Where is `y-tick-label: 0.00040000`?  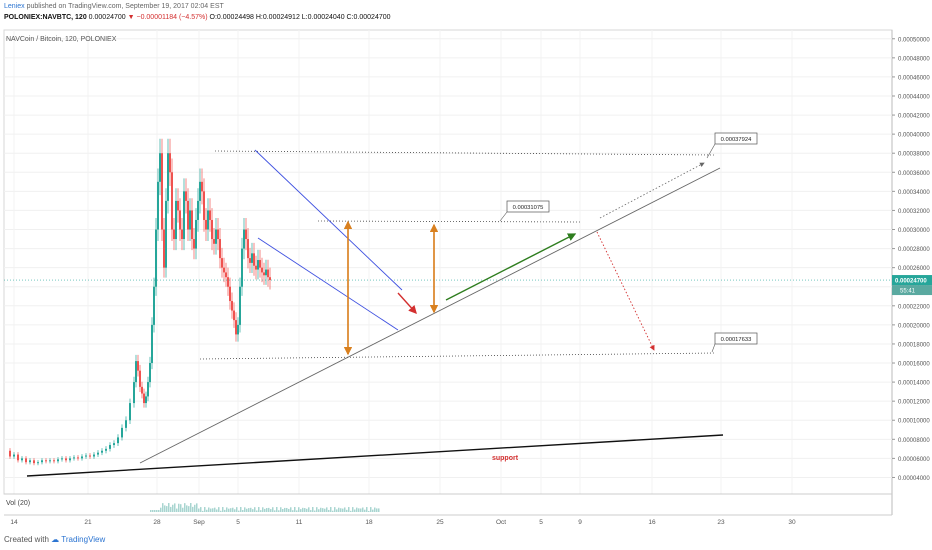 y-tick-label: 0.00040000 is located at coordinates (914, 136).